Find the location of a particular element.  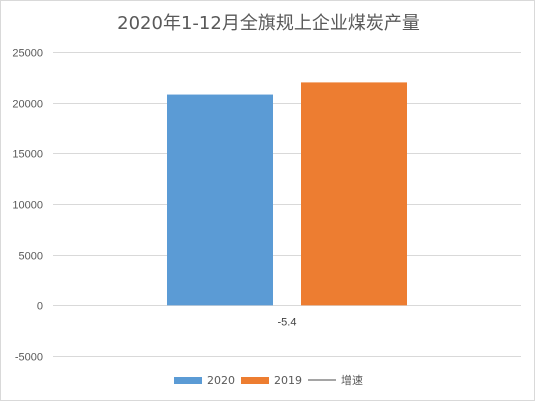

legend-item-growth: 增速 is located at coordinates (335, 380).